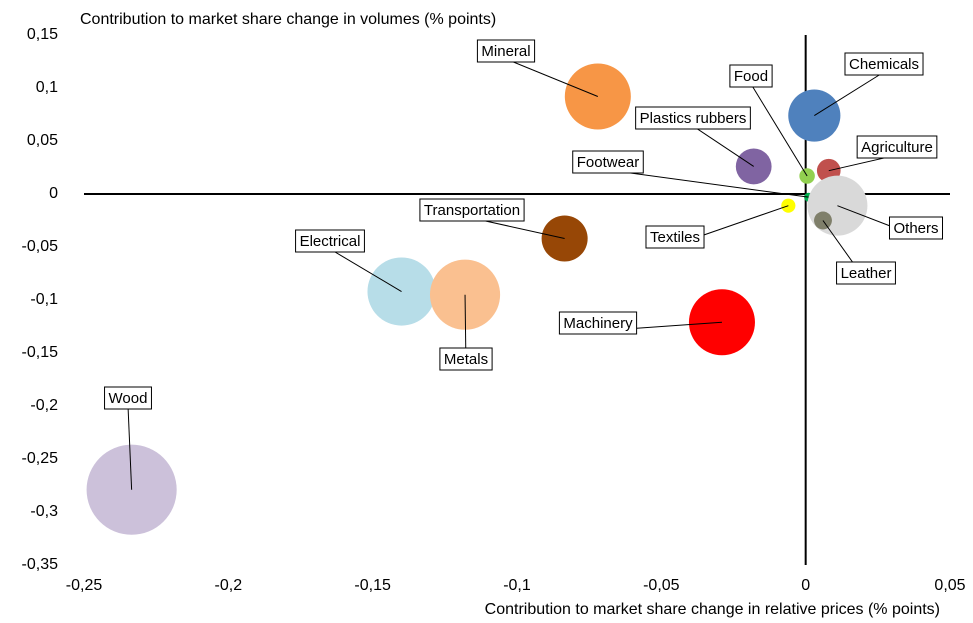  I want to click on x-tick-label: 0,05, so click(949, 585).